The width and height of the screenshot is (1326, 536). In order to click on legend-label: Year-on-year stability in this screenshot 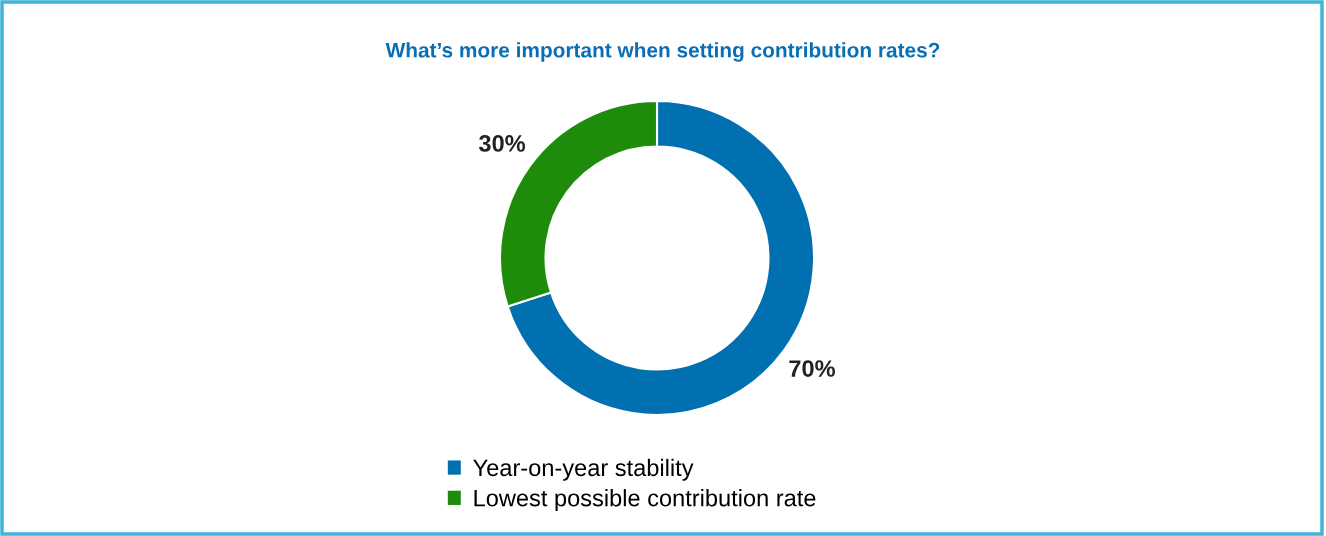, I will do `click(583, 469)`.